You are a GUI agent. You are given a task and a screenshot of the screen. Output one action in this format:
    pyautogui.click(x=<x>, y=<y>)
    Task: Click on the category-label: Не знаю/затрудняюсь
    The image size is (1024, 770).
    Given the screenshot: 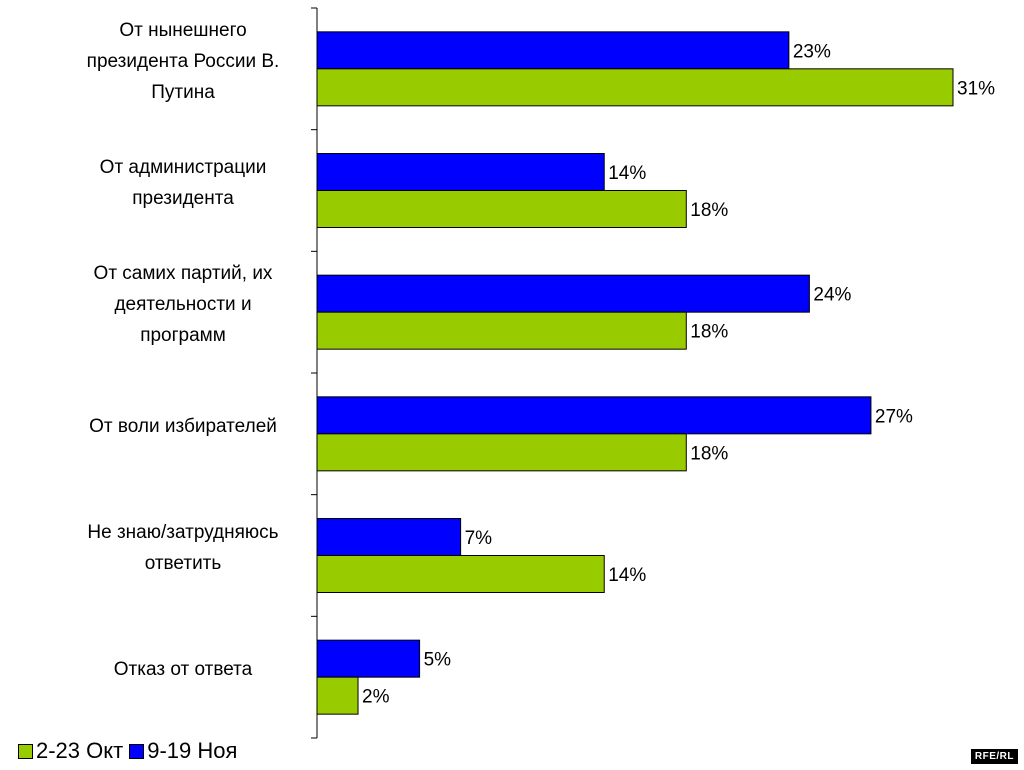 What is the action you would take?
    pyautogui.click(x=182, y=532)
    